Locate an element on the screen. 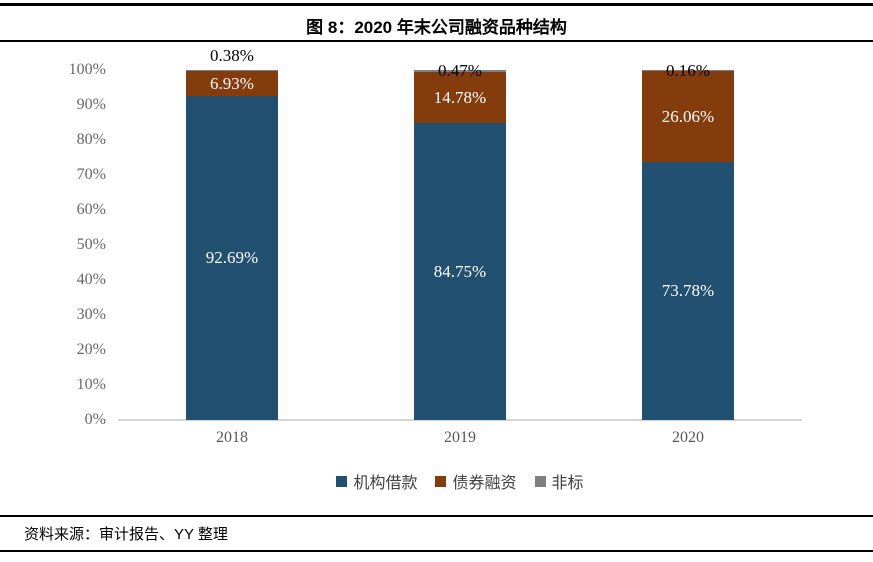  x-axis-label: 2020 is located at coordinates (688, 437).